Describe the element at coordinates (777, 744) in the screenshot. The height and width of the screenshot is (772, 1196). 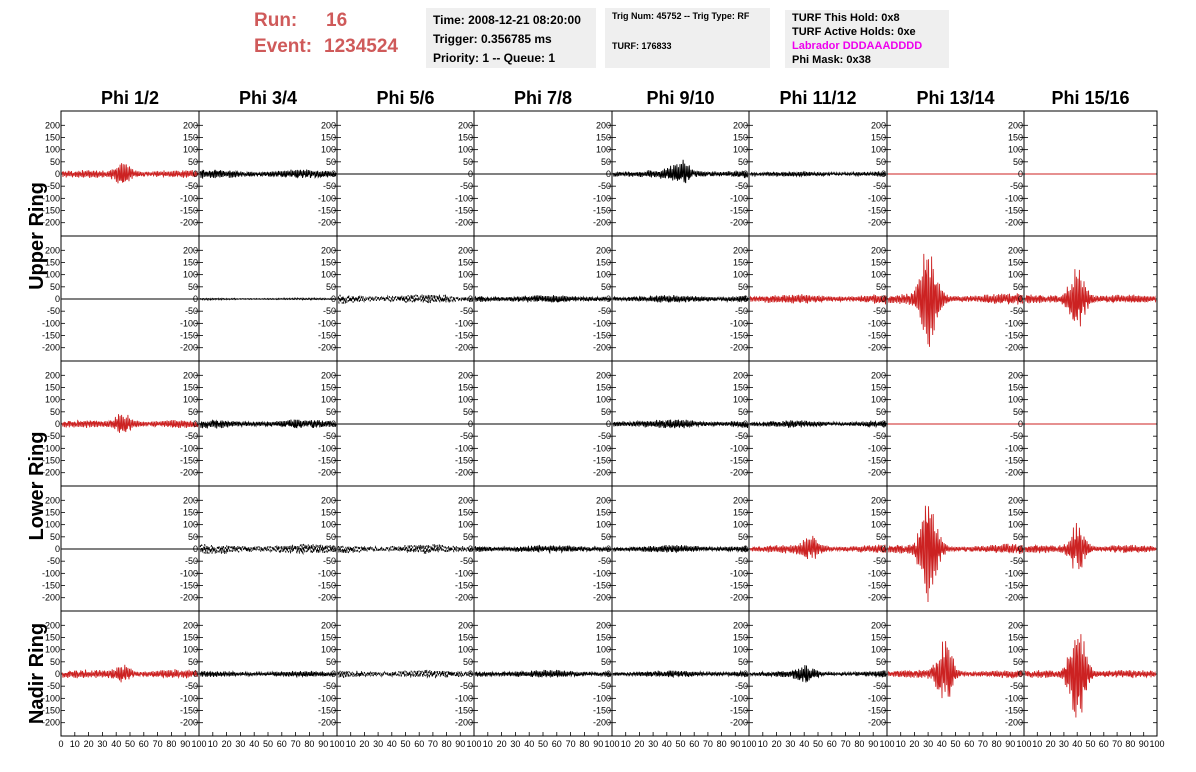
I see `x-tick-label: 20` at that location.